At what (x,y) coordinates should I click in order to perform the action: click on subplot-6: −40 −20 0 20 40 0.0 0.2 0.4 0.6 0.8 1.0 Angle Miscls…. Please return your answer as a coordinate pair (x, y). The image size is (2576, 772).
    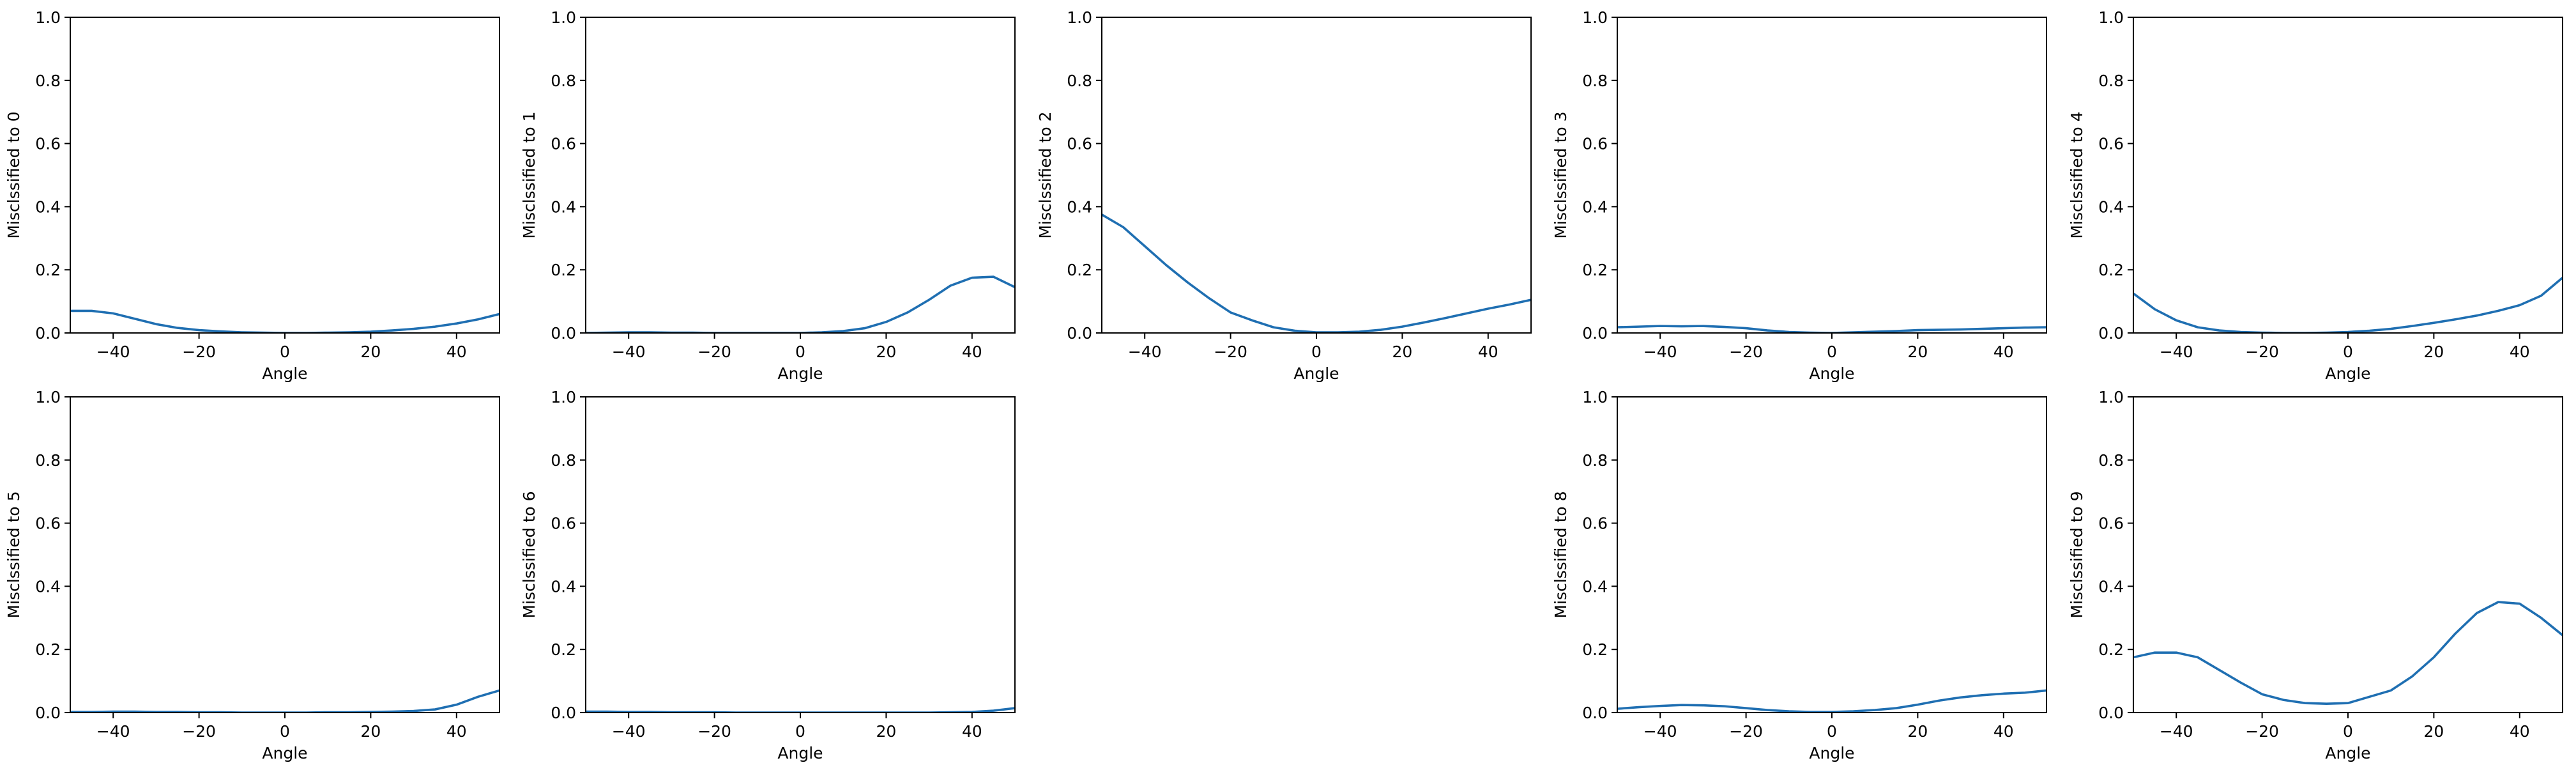
    Looking at the image, I should click on (768, 575).